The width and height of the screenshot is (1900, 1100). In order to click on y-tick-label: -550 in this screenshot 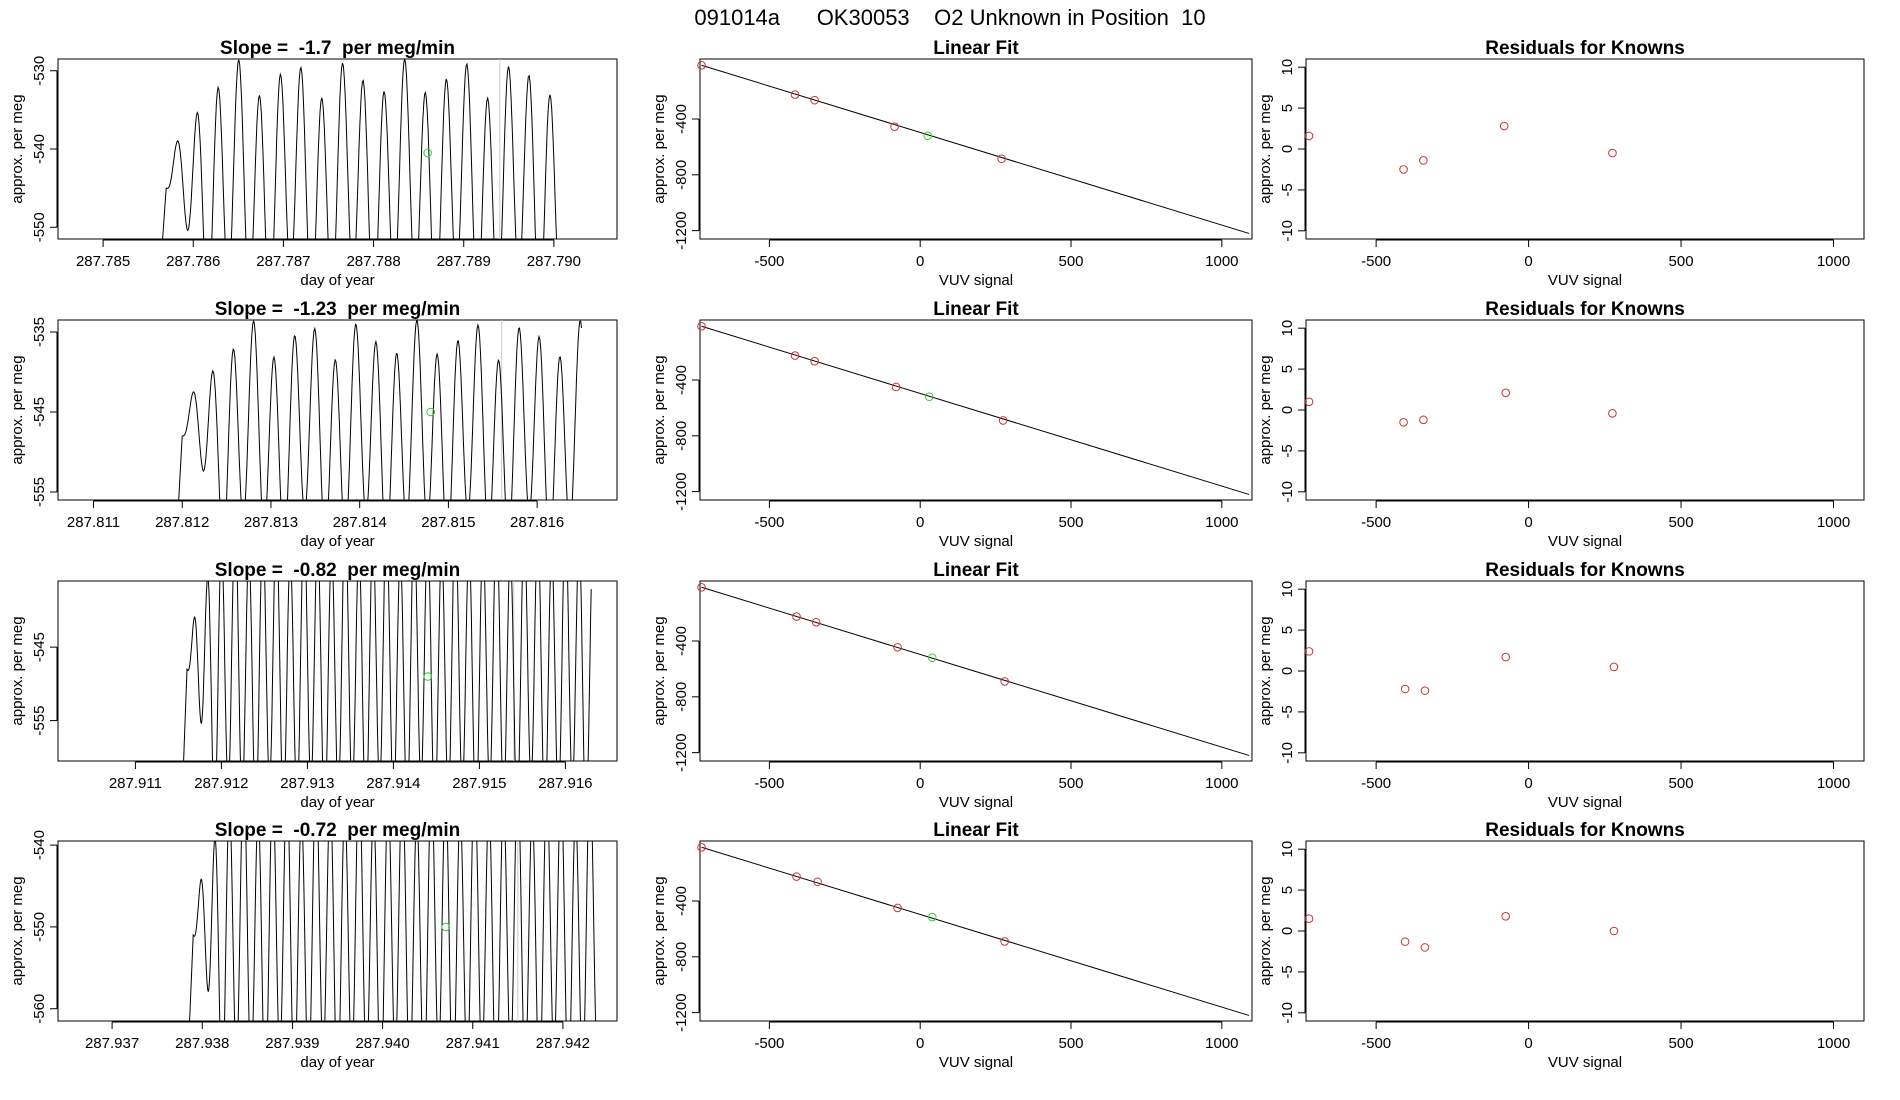, I will do `click(39, 227)`.